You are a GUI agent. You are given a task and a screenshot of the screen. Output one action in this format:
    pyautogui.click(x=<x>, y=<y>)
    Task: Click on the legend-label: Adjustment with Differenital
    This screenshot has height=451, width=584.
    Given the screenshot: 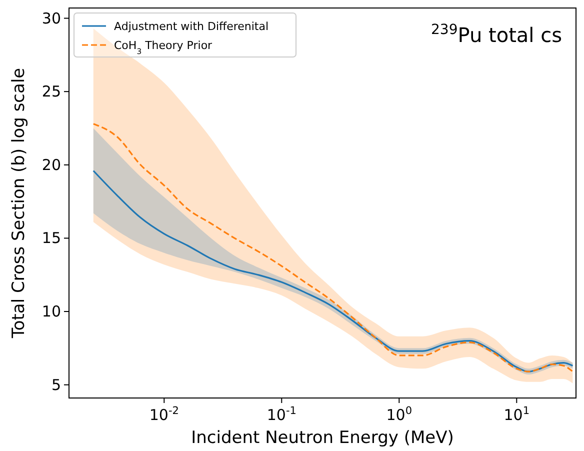 What is the action you would take?
    pyautogui.click(x=191, y=26)
    